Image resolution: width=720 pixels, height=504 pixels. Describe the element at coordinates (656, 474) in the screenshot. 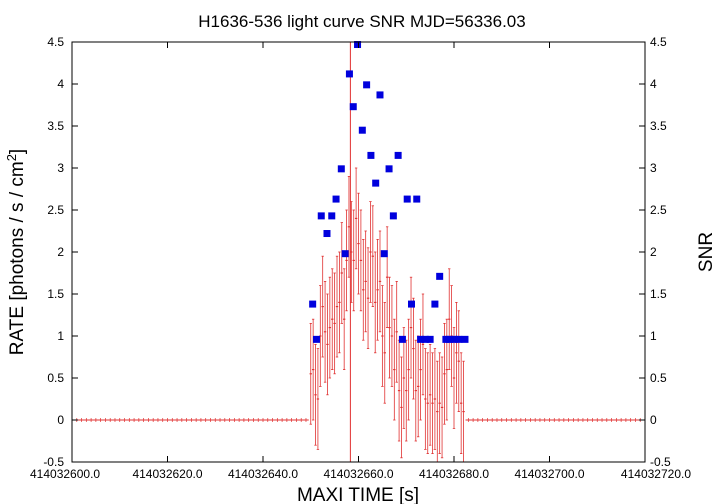

I see `x-tick-label: 414032720.0` at that location.